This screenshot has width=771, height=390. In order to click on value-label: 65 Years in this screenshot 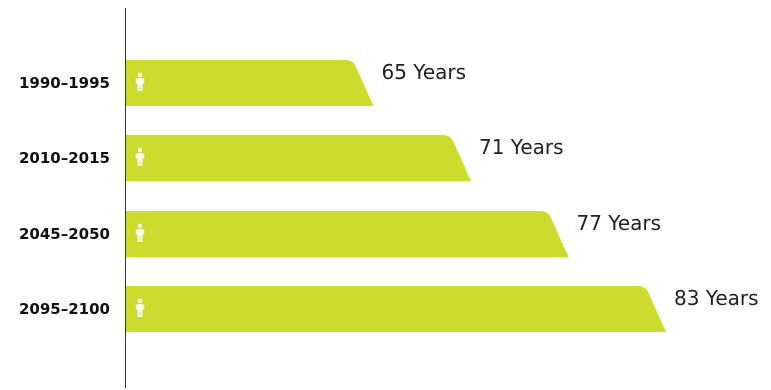, I will do `click(424, 72)`.